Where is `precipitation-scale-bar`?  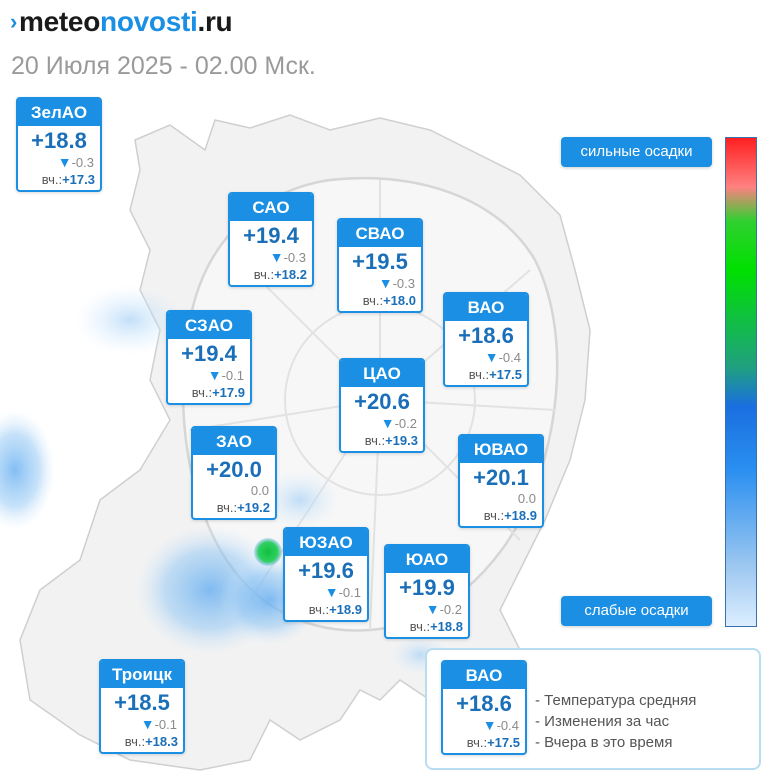 precipitation-scale-bar is located at coordinates (741, 382).